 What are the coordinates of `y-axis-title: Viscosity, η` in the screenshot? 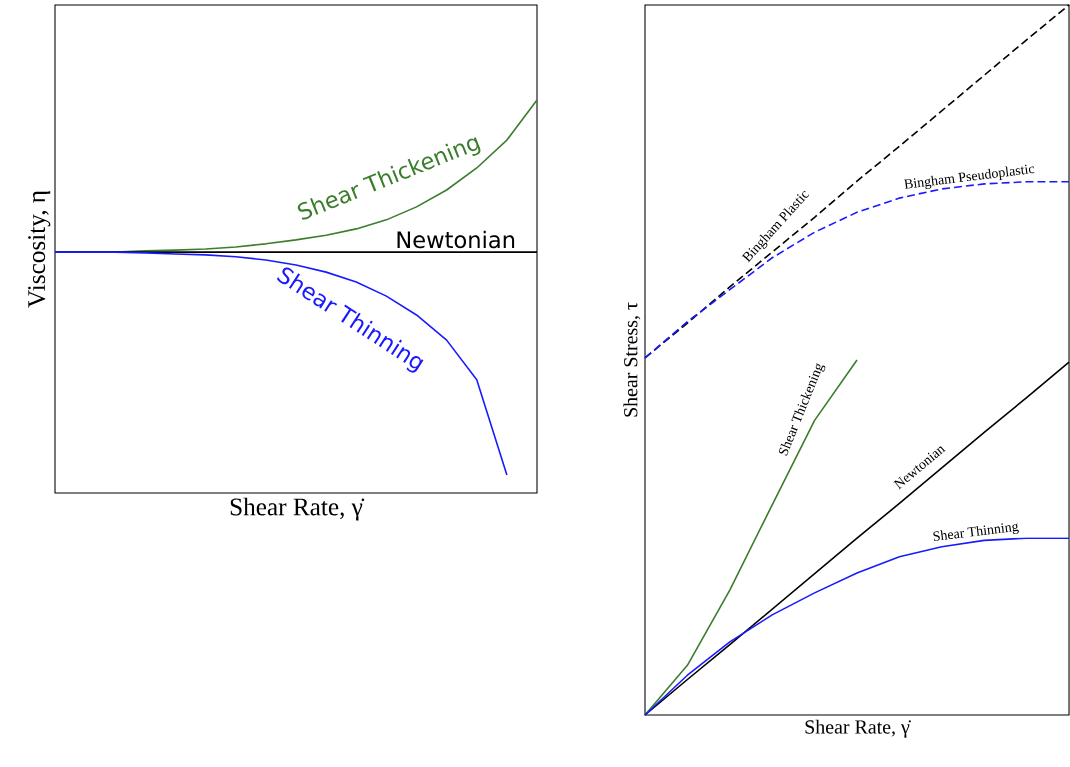 It's located at (39, 249).